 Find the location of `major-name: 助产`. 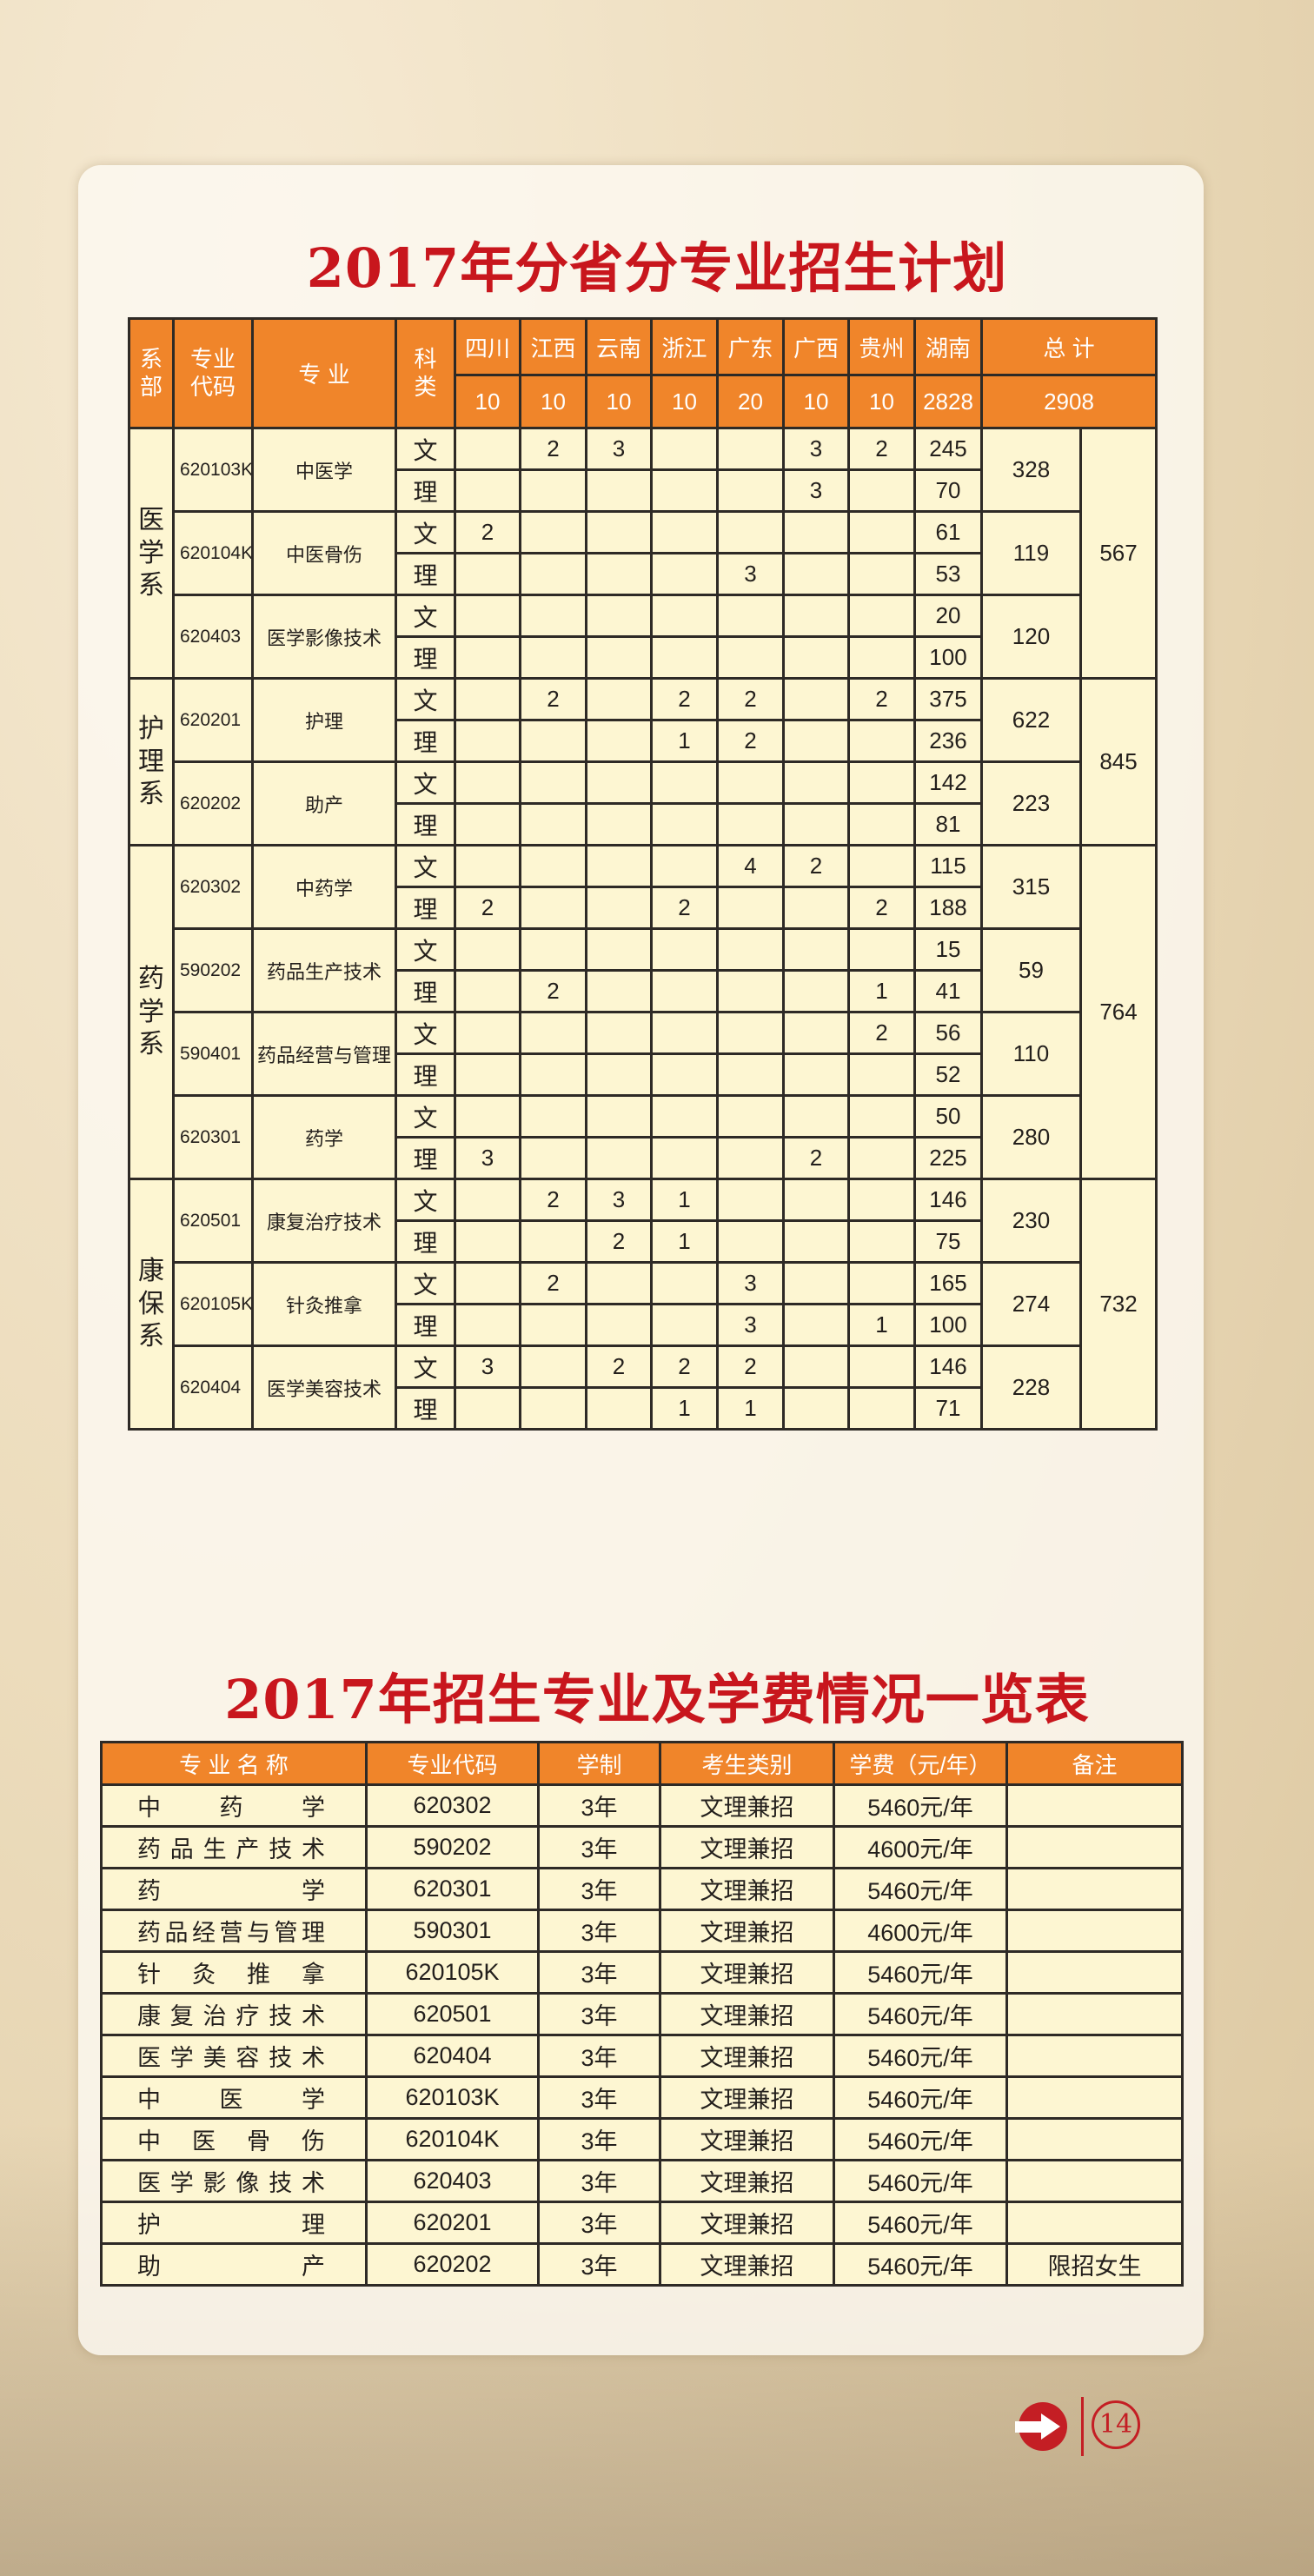

major-name: 助产 is located at coordinates (324, 803).